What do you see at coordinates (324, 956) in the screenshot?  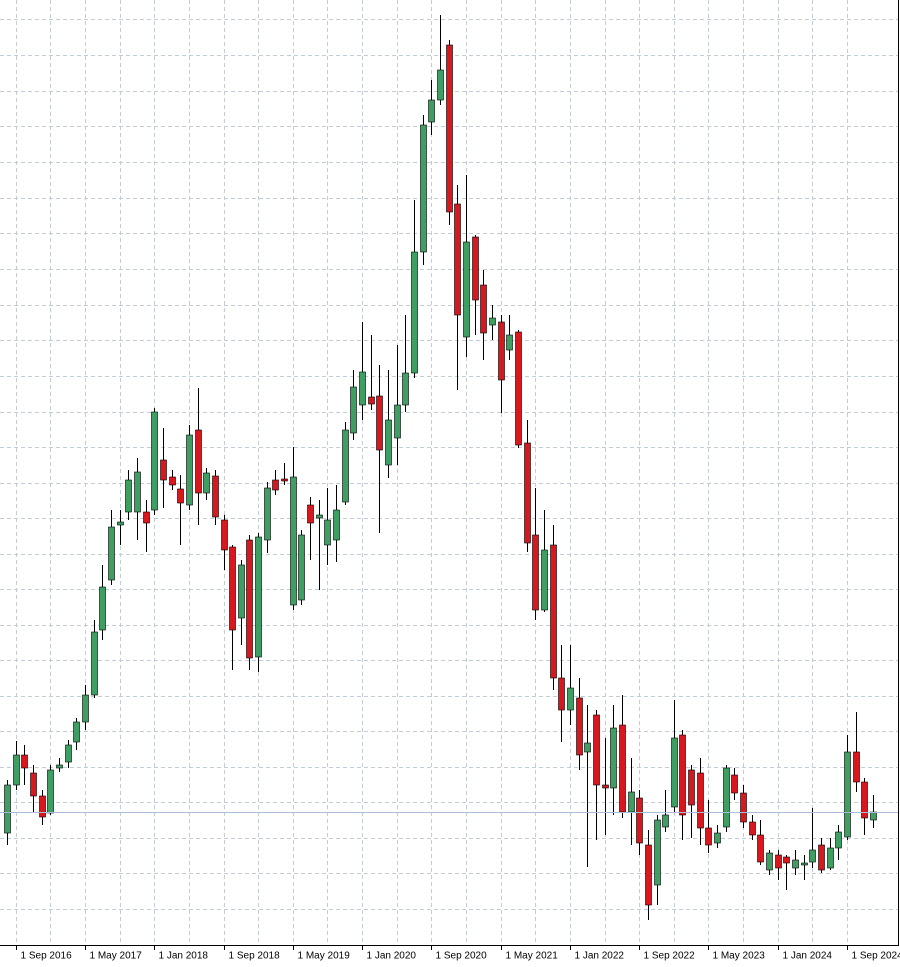 I see `x-tick-label: 1 May 2019` at bounding box center [324, 956].